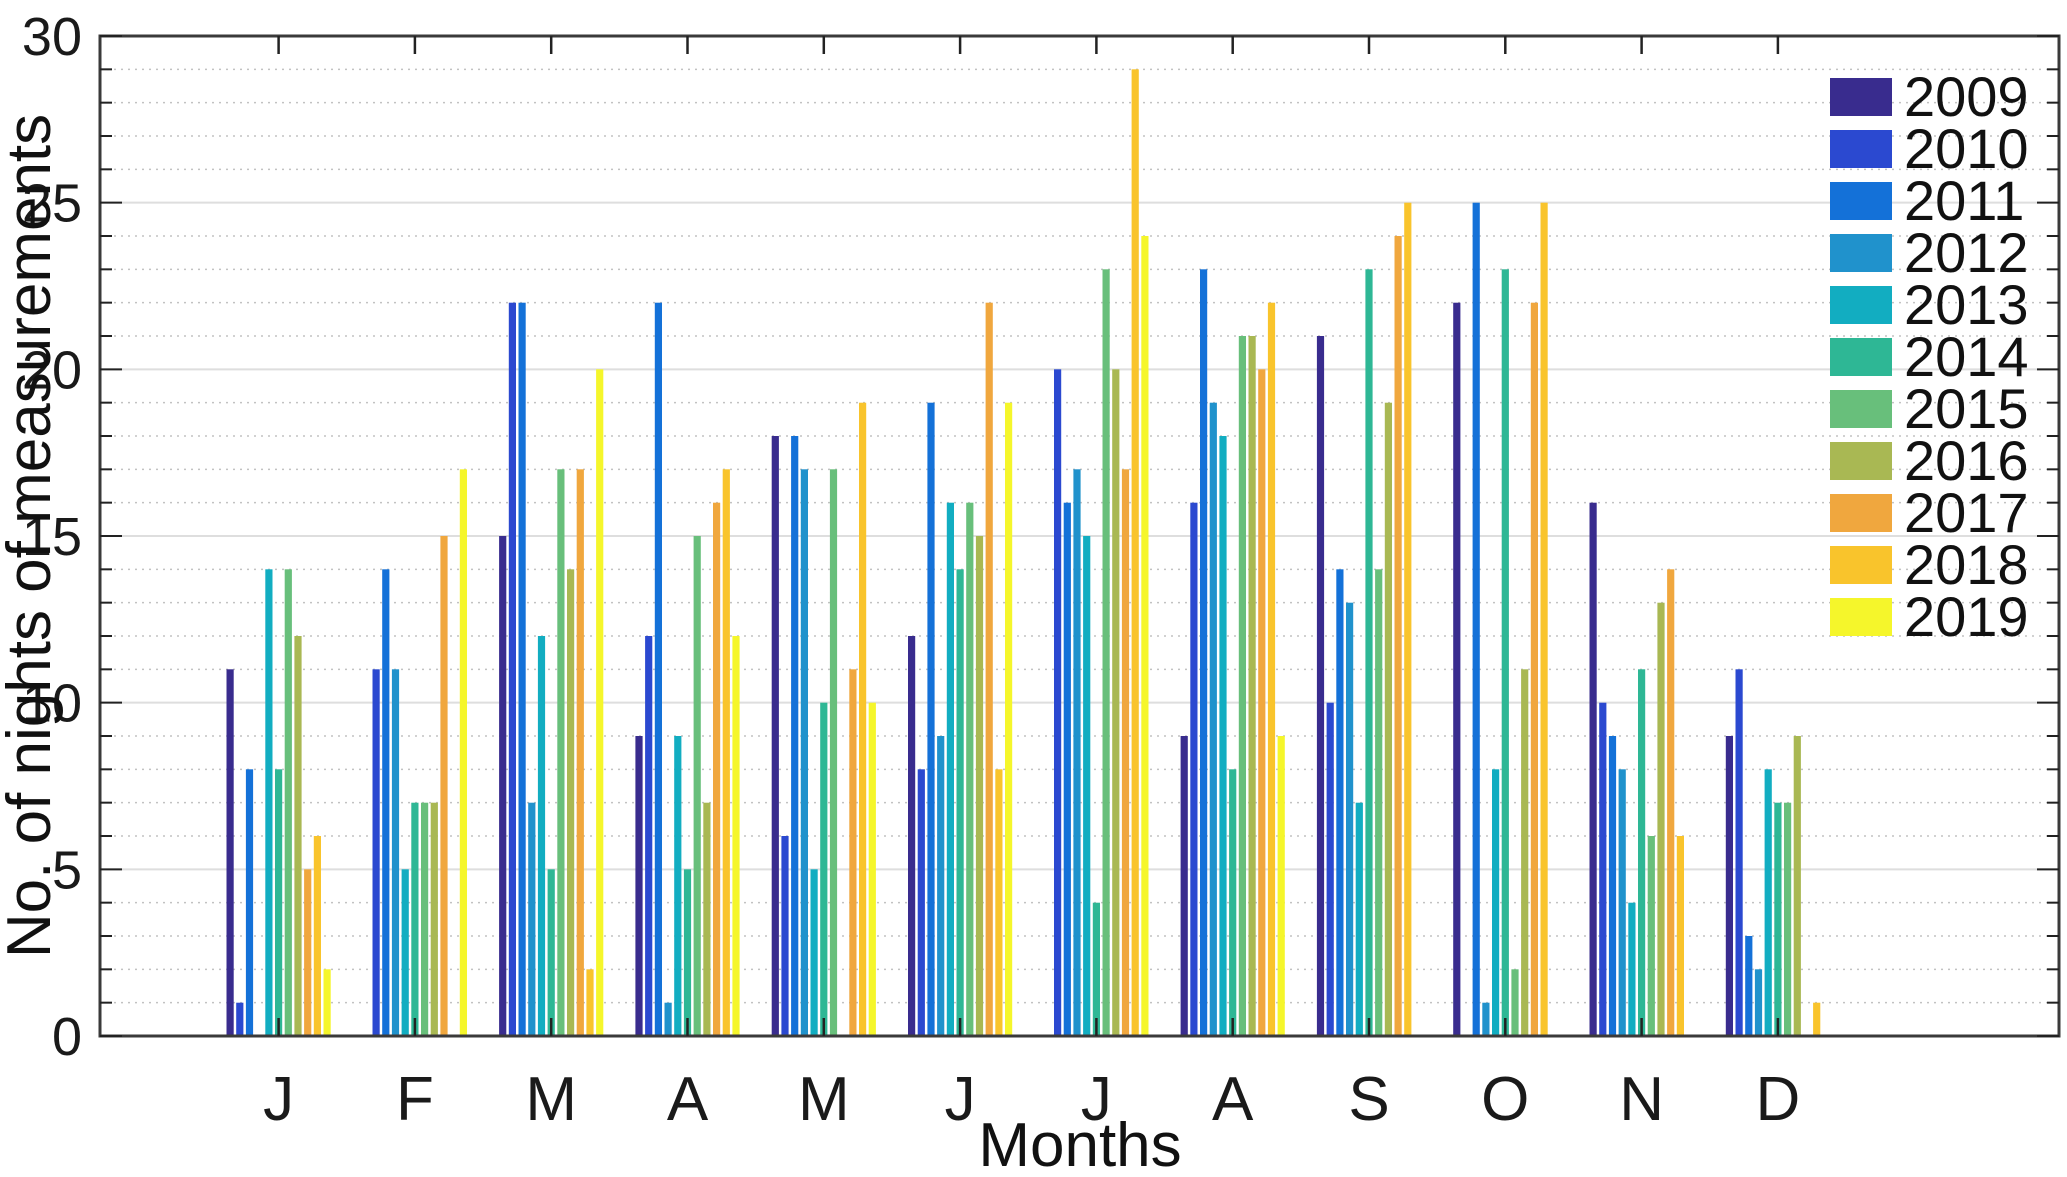  Describe the element at coordinates (1067, 769) in the screenshot. I see `bar-2011-J7` at that location.